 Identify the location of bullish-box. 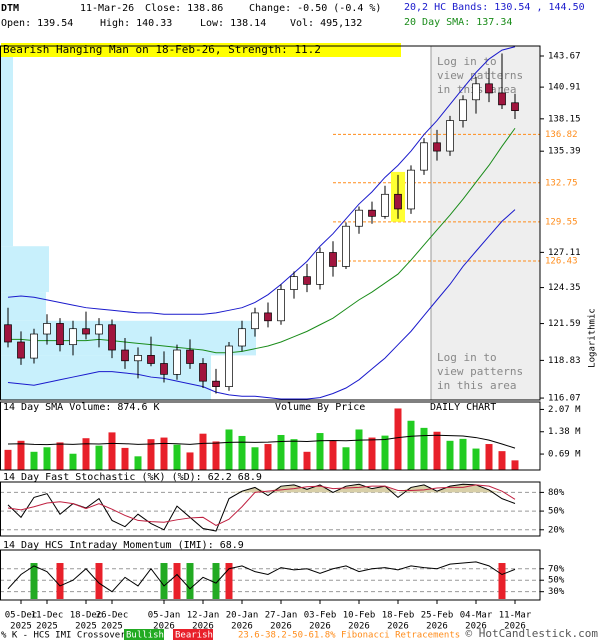
(144, 634).